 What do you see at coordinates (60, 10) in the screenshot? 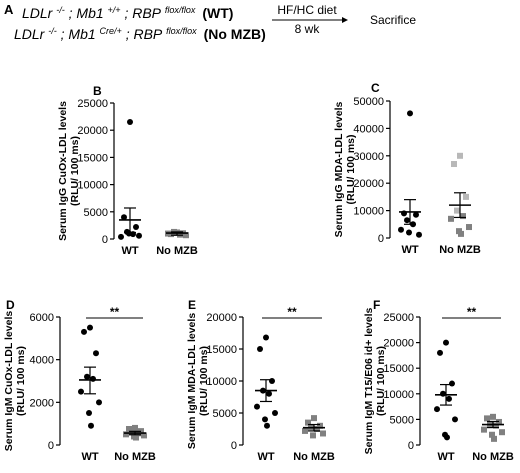
I see `wt-genotype-sup1: -/-` at bounding box center [60, 10].